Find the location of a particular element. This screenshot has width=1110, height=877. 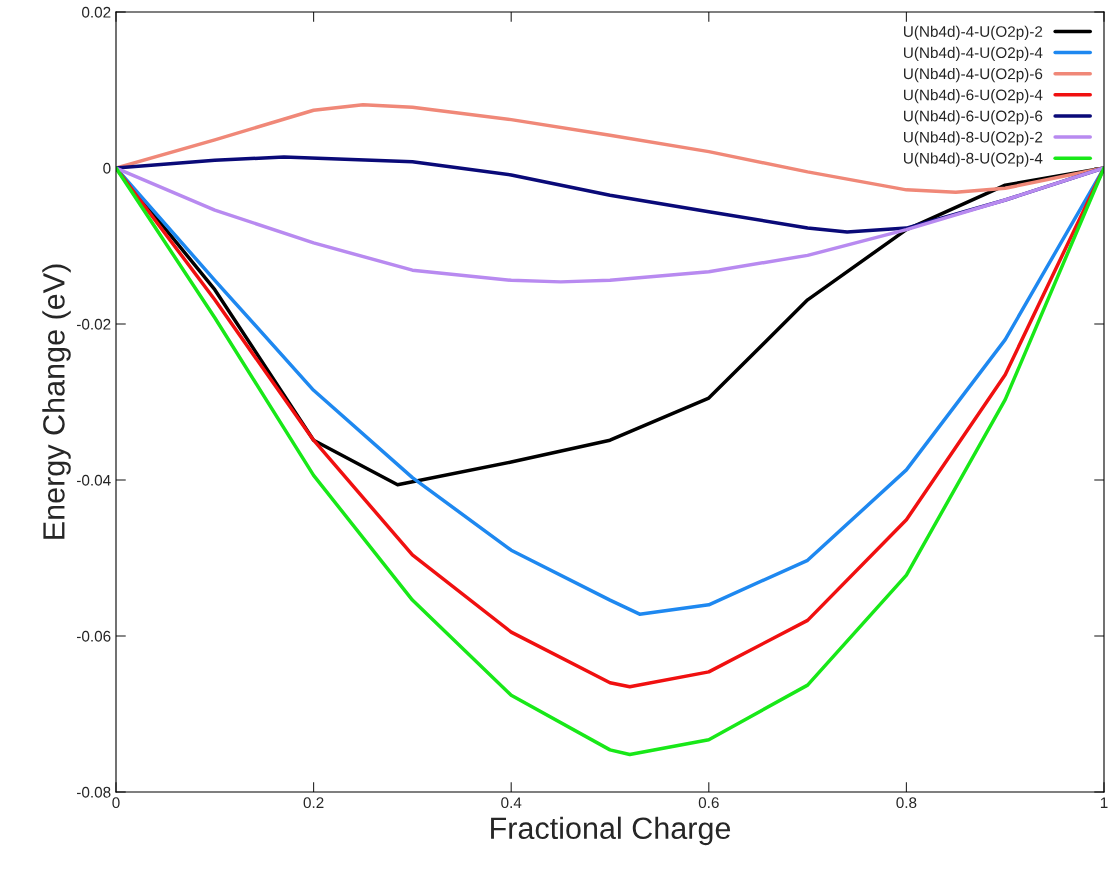

legend-label: U(Nb4d)-4-U(O2p)-2 is located at coordinates (973, 32).